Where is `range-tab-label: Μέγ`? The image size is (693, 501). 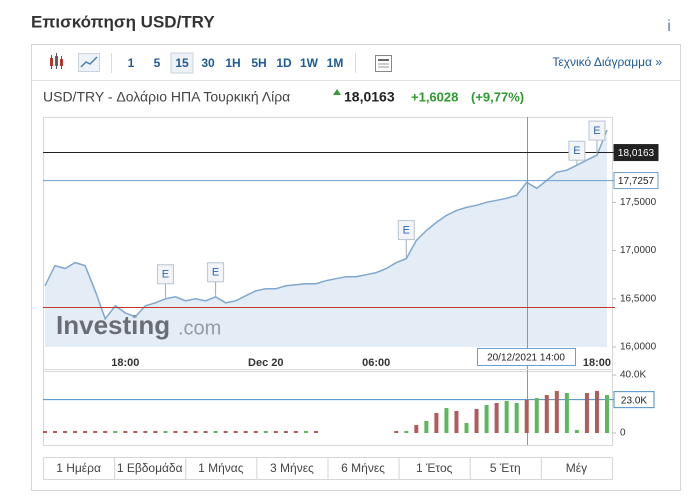 range-tab-label: Μέγ is located at coordinates (576, 468).